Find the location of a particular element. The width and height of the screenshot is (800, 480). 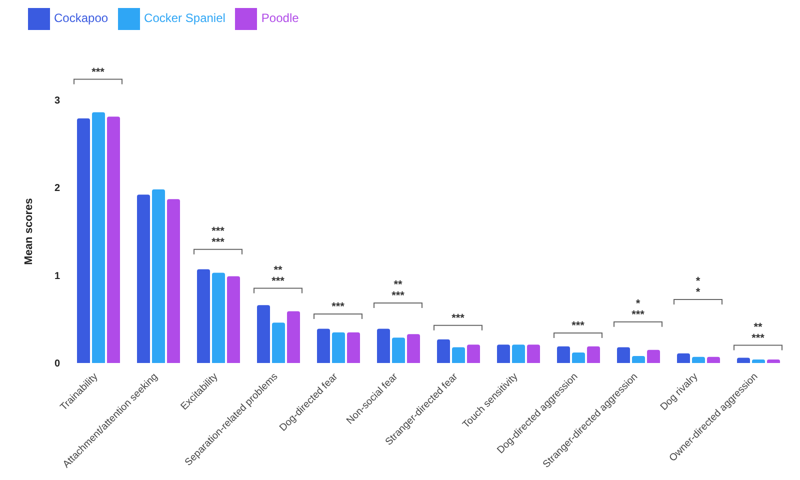

y-tick-label: 0 is located at coordinates (57, 364).